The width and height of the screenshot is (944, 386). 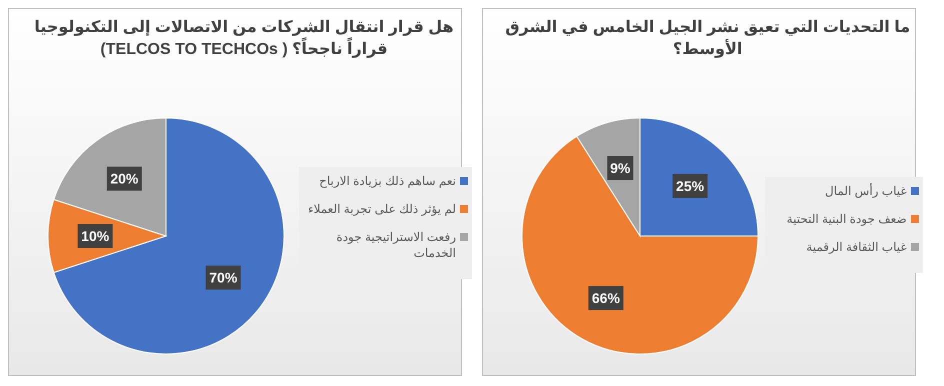 I want to click on data-label: 10%, so click(x=95, y=236).